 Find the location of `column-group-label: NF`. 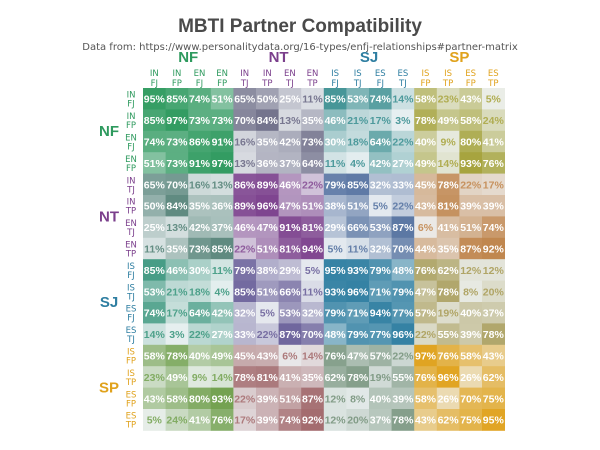

column-group-label: NF is located at coordinates (188, 57).